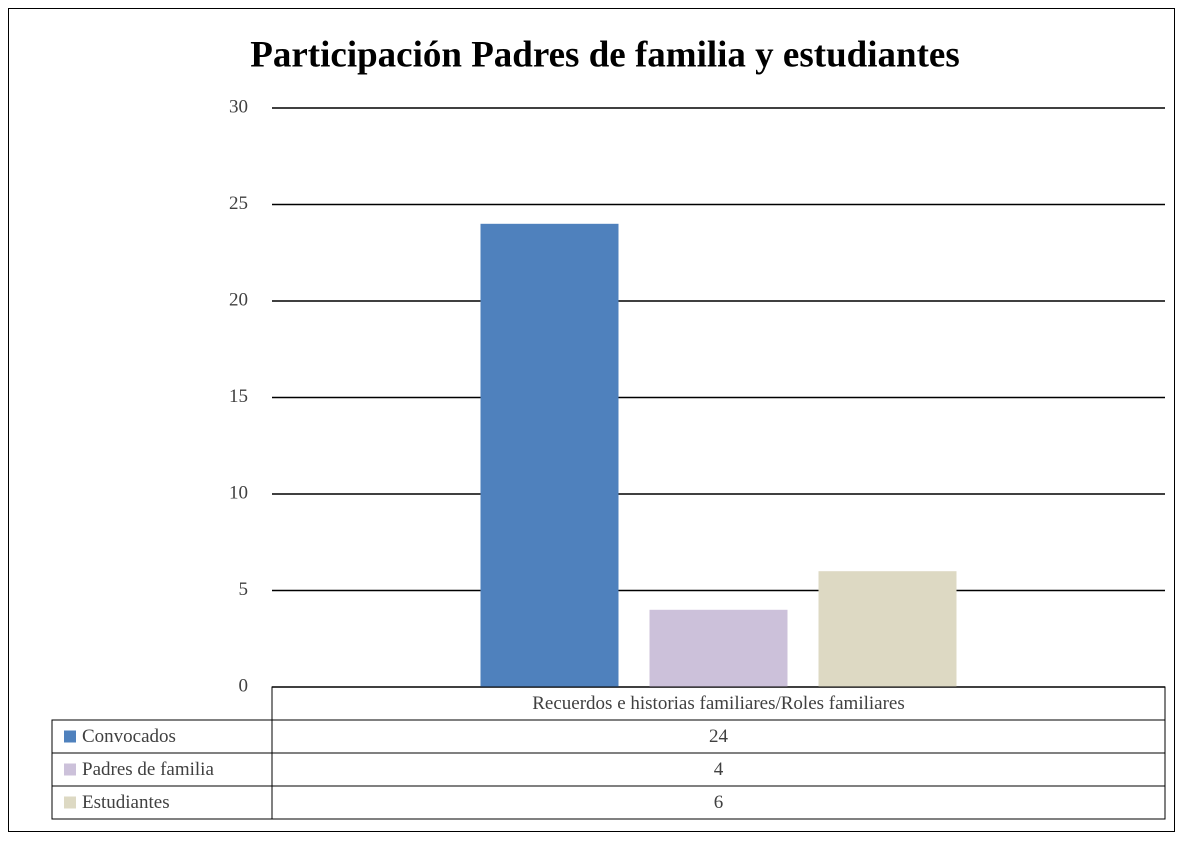 The height and width of the screenshot is (845, 1183). I want to click on legend-label: Estudiantes, so click(126, 802).